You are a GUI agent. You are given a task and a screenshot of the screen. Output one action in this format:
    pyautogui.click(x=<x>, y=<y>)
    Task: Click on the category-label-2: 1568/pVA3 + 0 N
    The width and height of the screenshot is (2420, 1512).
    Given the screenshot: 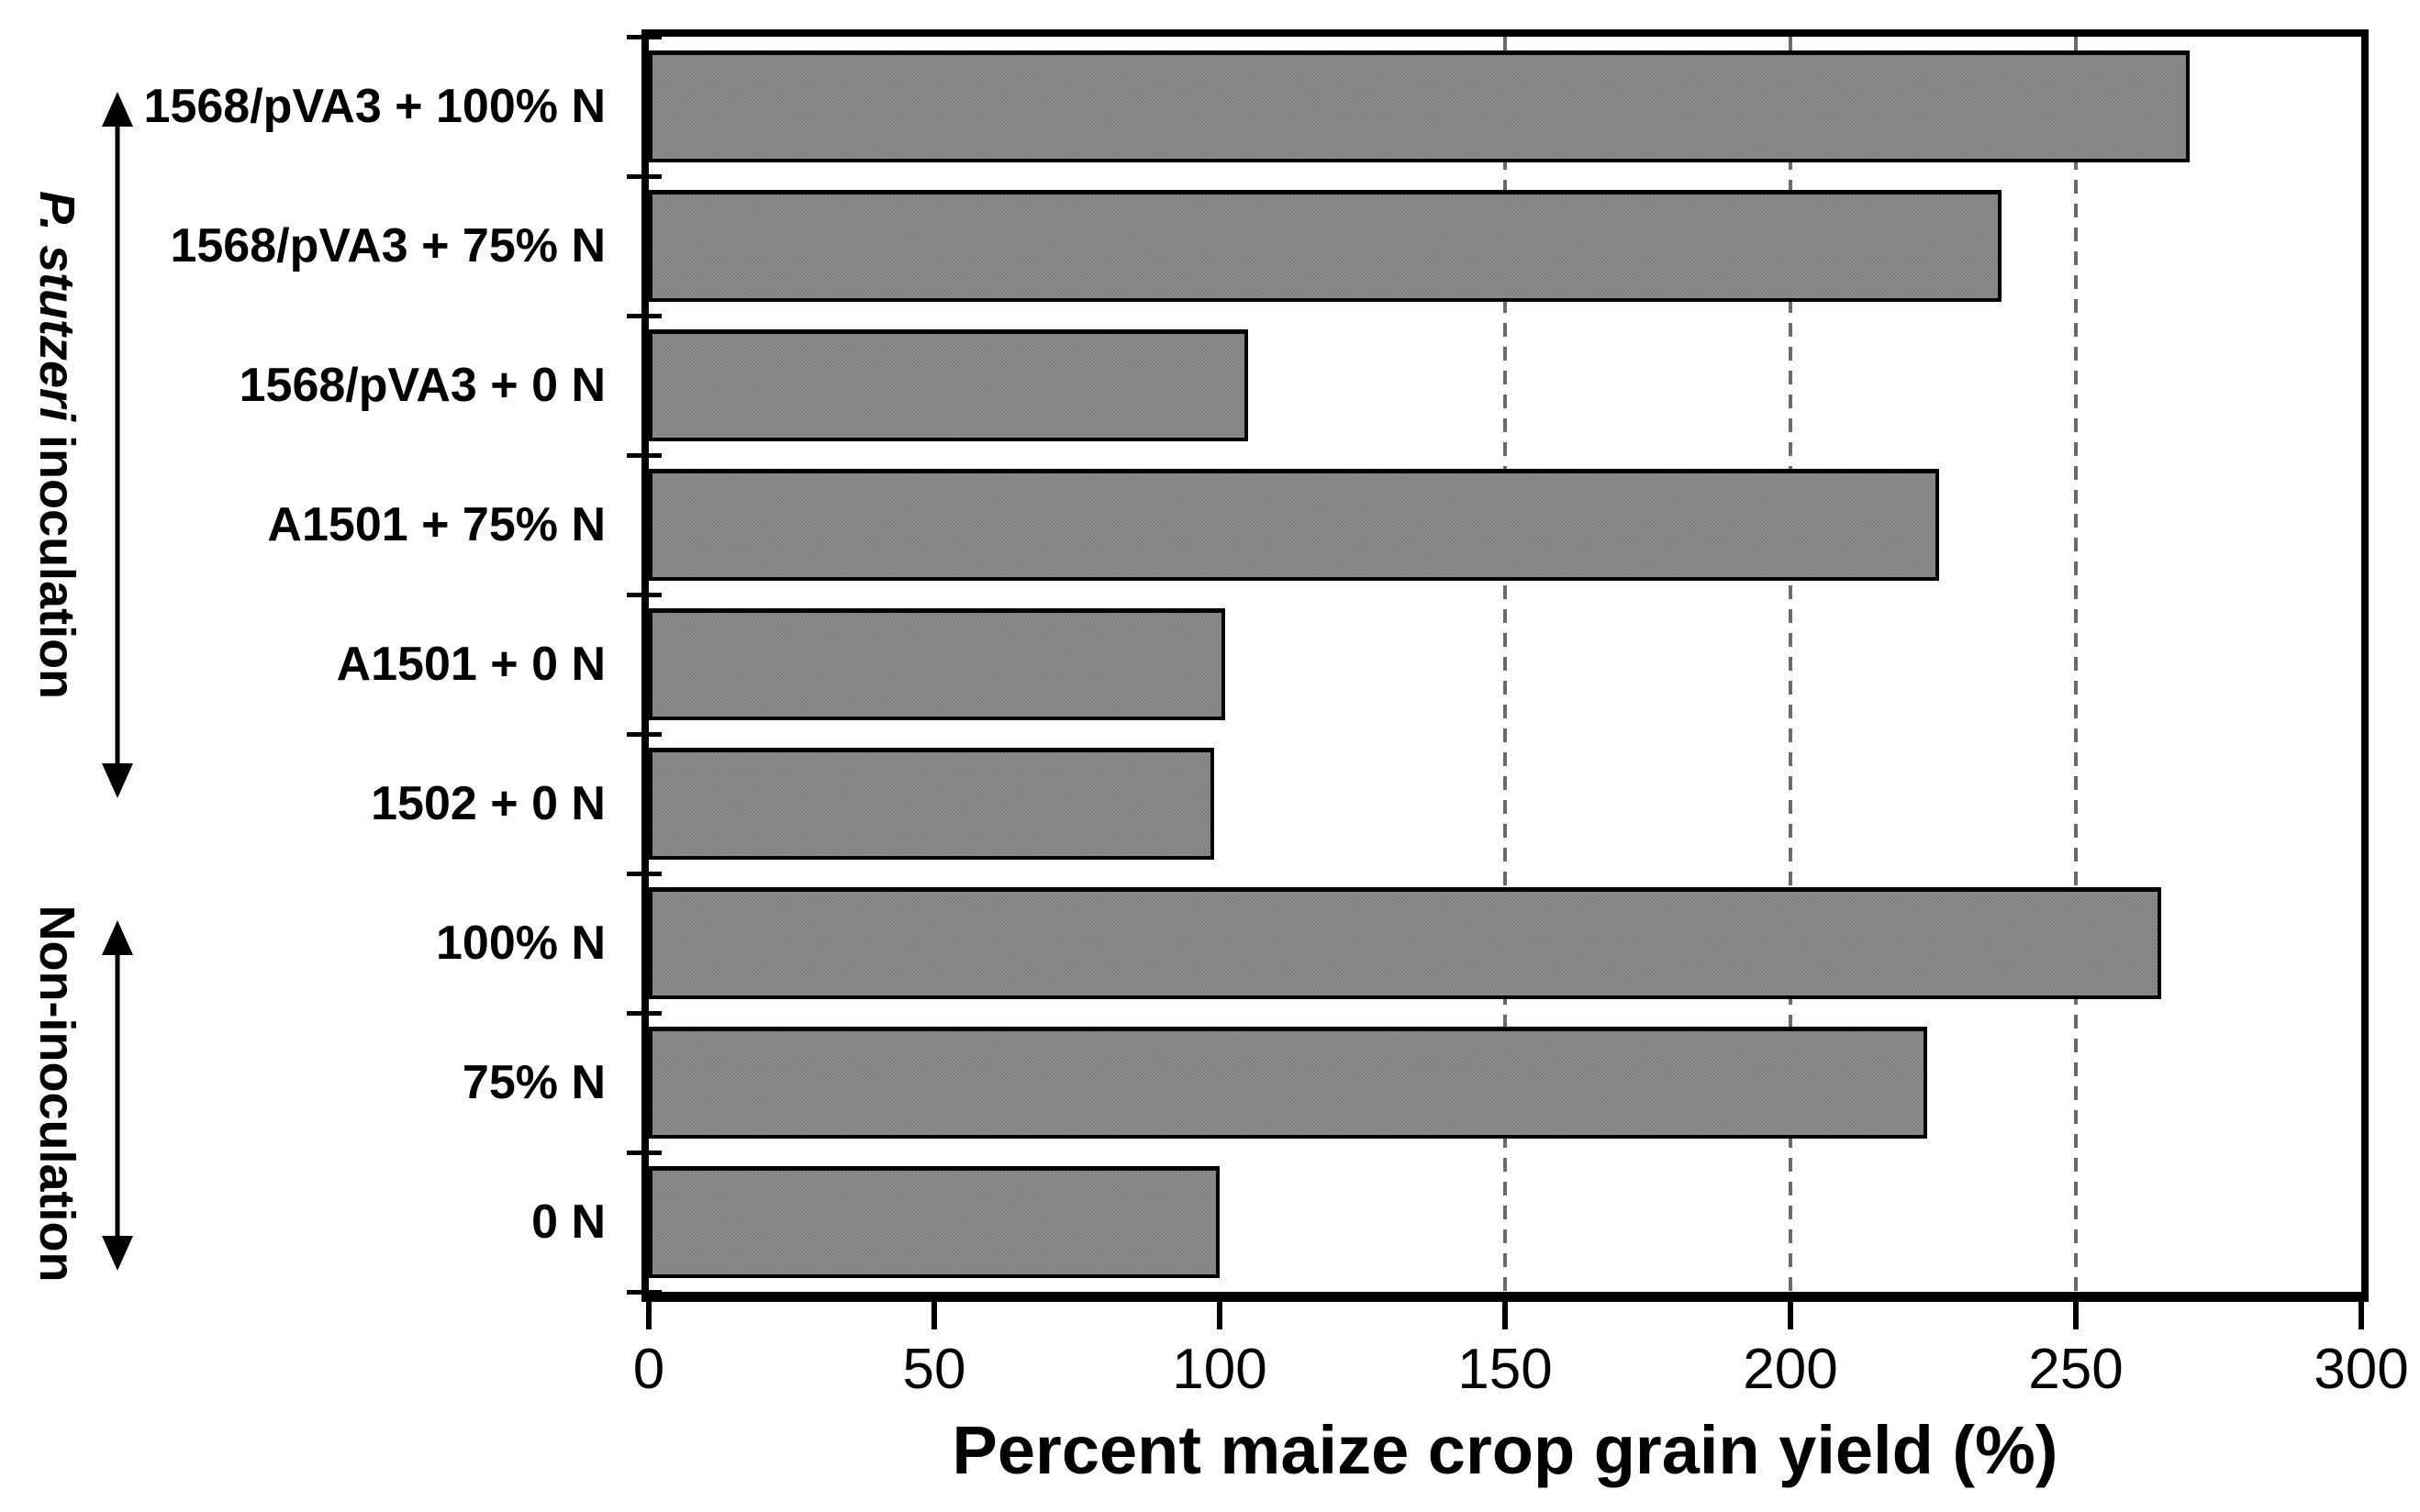 What is the action you would take?
    pyautogui.click(x=422, y=386)
    